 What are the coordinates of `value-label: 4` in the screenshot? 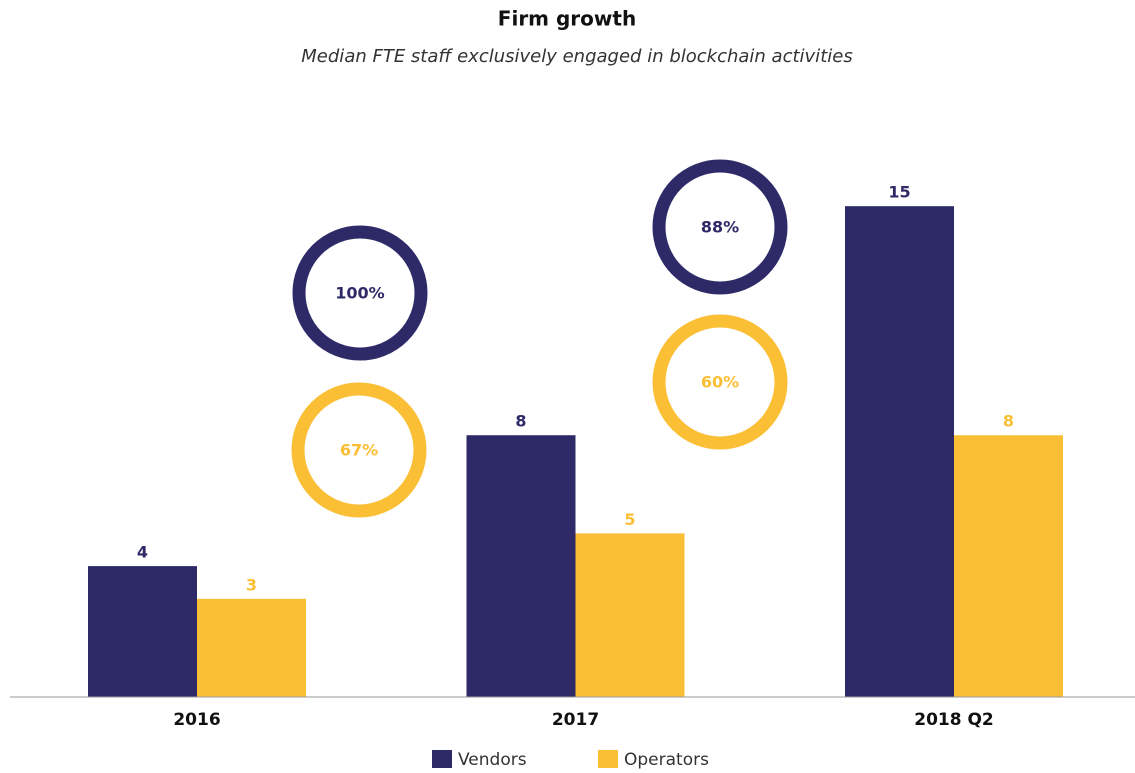 It's located at (142, 552).